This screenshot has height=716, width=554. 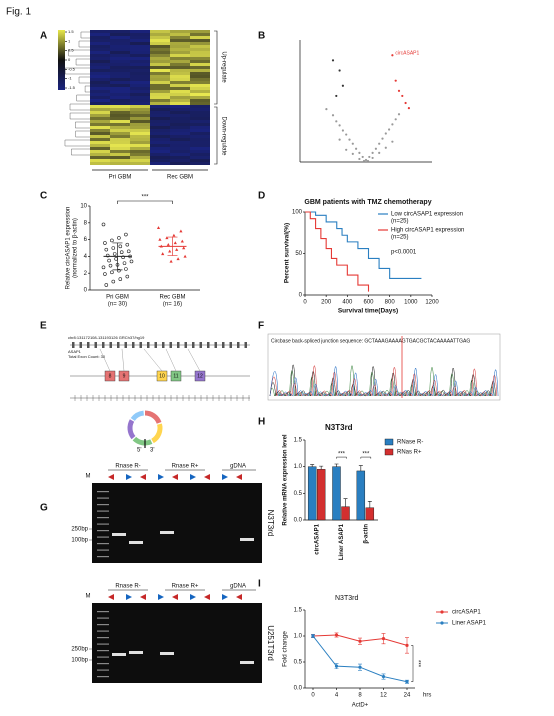 I want to click on significance: ***, so click(x=417, y=664).